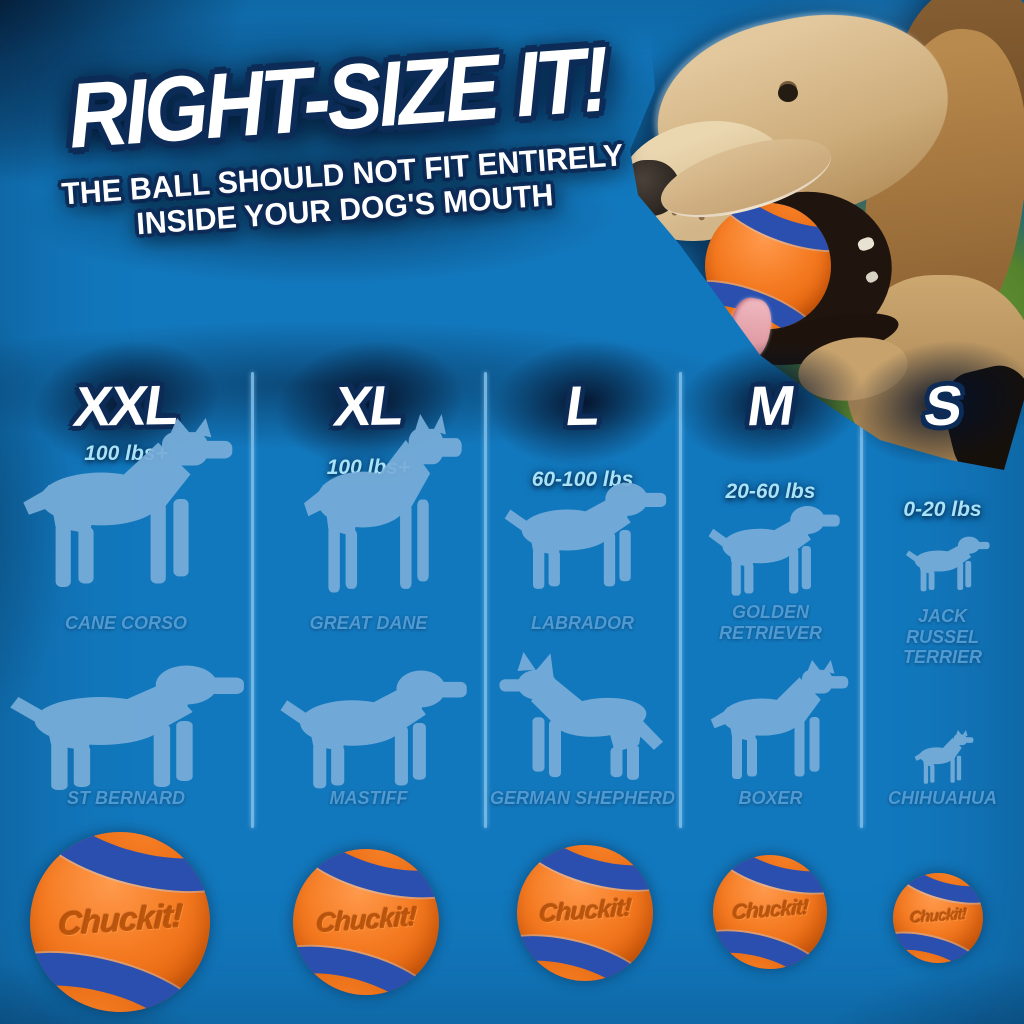 The width and height of the screenshot is (1024, 1024). What do you see at coordinates (582, 798) in the screenshot?
I see `breed-label-german-shepherd: GERMAN SHEPHERD` at bounding box center [582, 798].